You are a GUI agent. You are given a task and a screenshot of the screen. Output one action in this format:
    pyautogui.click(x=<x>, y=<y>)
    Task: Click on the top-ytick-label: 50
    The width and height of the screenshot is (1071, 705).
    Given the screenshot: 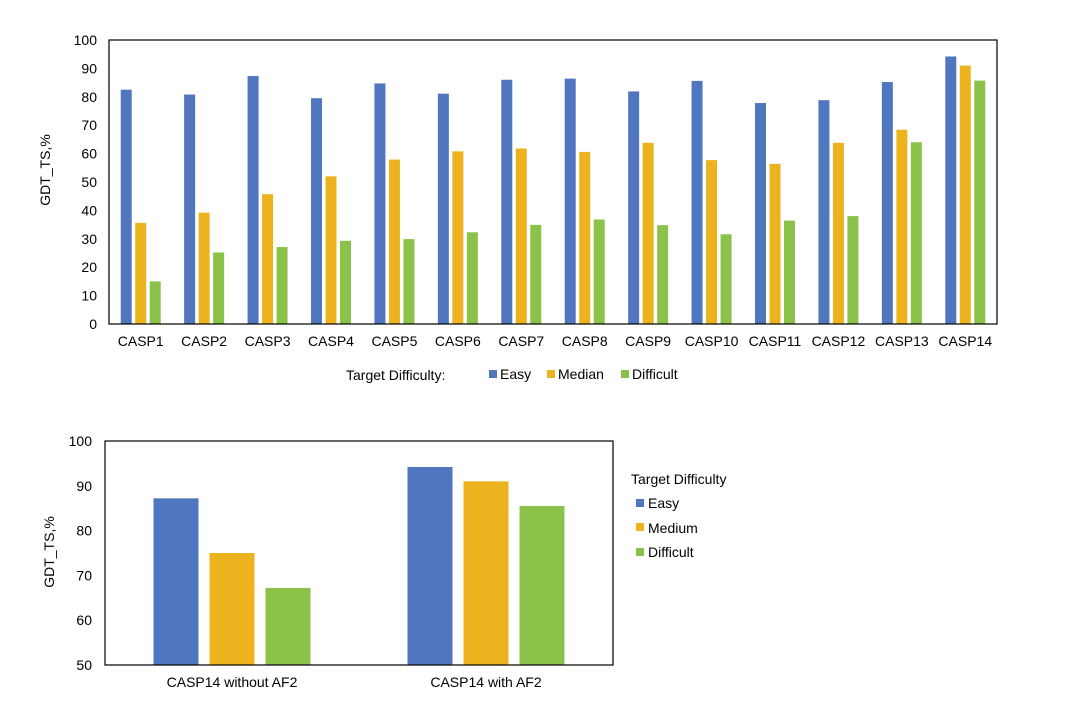 What is the action you would take?
    pyautogui.click(x=89, y=182)
    